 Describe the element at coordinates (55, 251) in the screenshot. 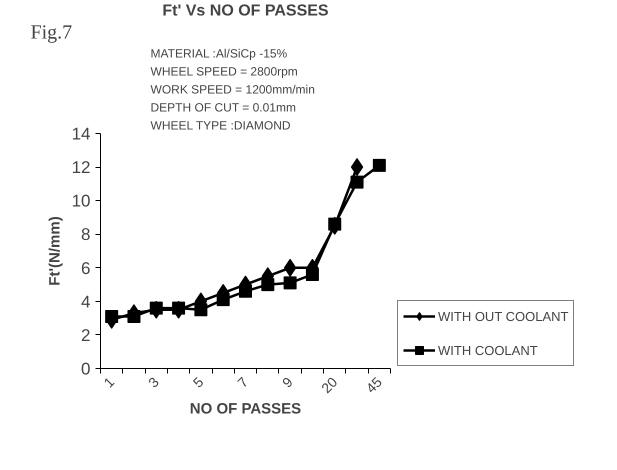

I see `y-axis-title: Ft'(N/mm)` at that location.